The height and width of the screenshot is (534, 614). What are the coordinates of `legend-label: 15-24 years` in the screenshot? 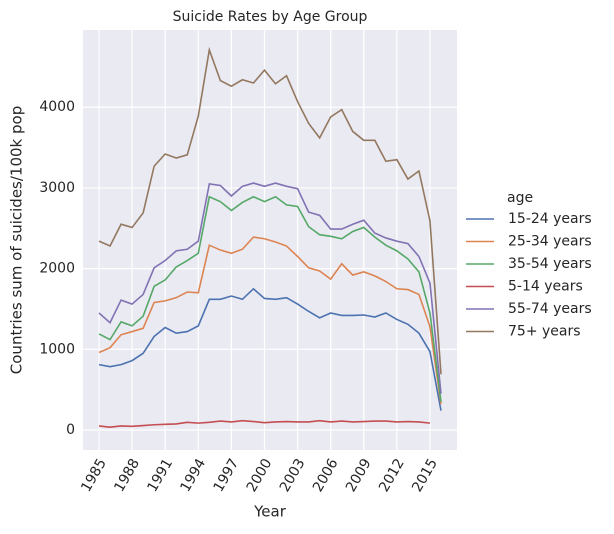 It's located at (550, 219).